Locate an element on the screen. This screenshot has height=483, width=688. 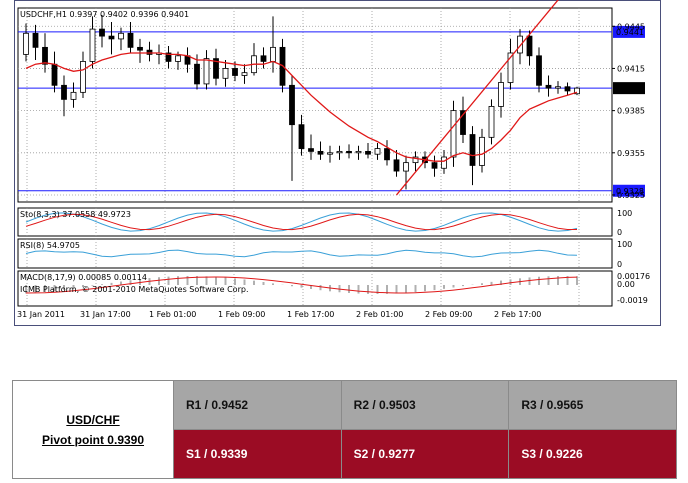
level-label: 0.9328 is located at coordinates (630, 191).